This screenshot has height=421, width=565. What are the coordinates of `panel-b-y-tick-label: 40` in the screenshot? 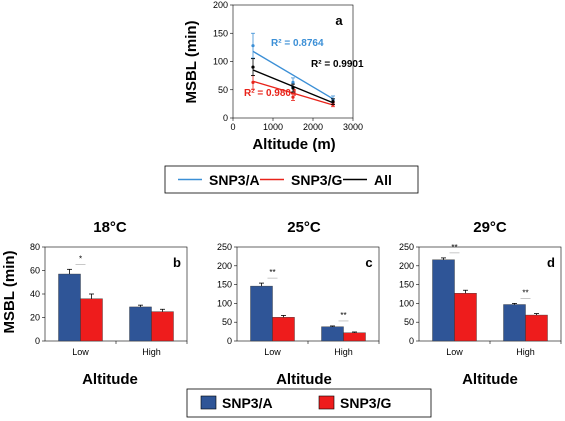 It's located at (35, 294).